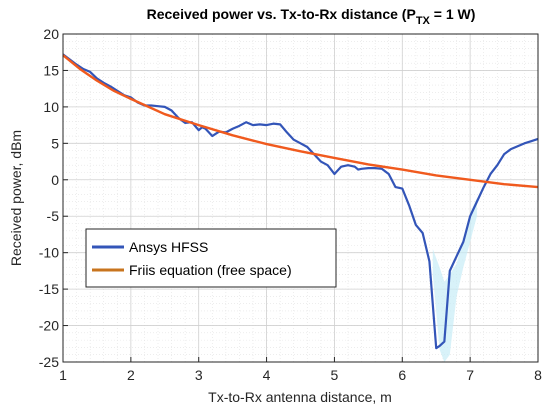  Describe the element at coordinates (453, 14) in the screenshot. I see `chart-title-tail: = 1 W)` at that location.